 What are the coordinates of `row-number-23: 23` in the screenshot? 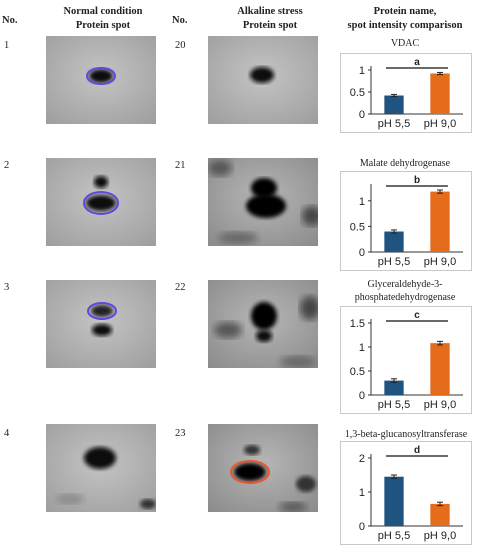 It's located at (180, 433).